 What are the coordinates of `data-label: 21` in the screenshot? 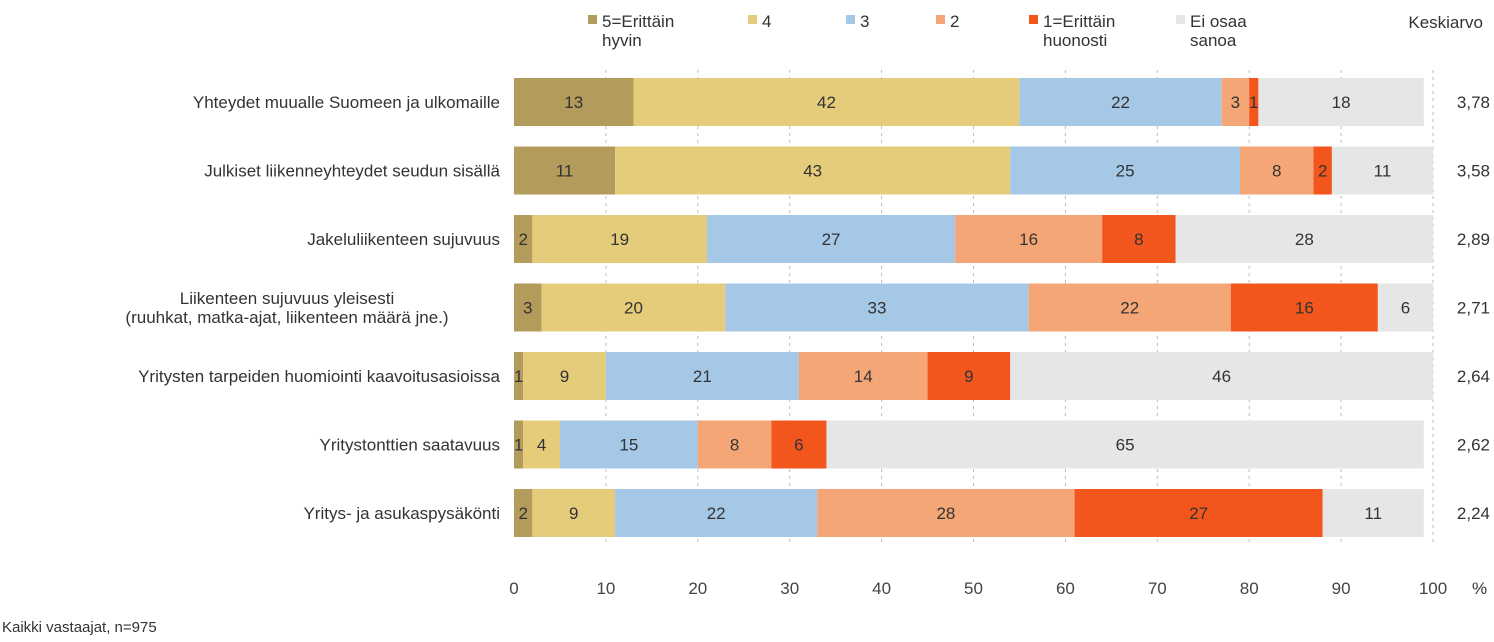 It's located at (702, 376).